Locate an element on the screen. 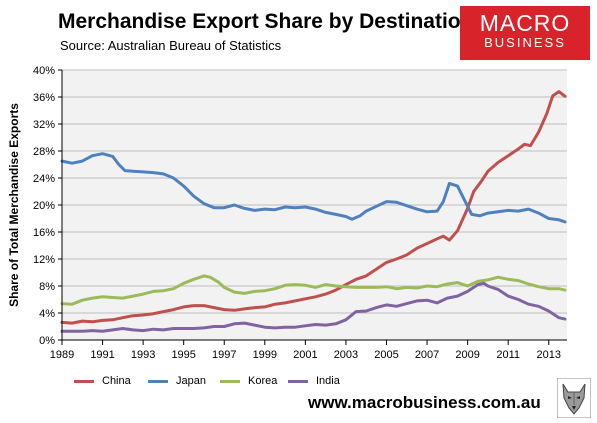  logo-line-2: BUSINESS is located at coordinates (525, 42).